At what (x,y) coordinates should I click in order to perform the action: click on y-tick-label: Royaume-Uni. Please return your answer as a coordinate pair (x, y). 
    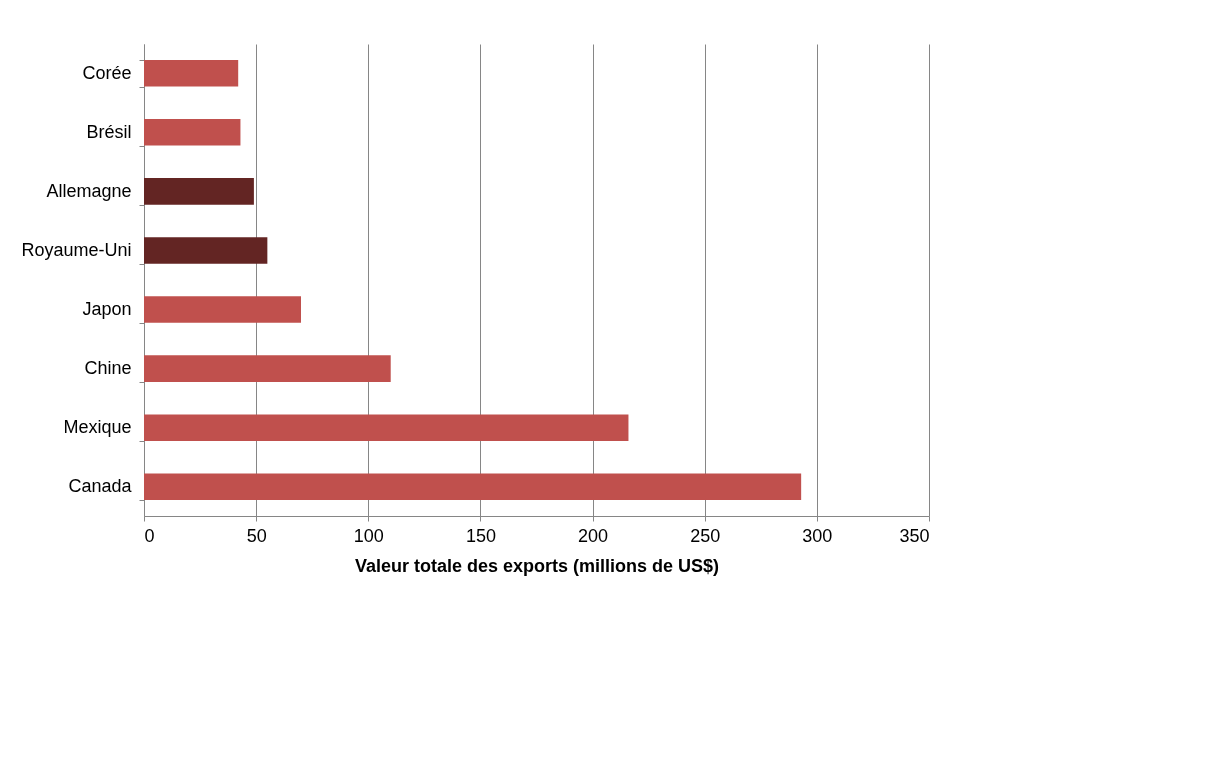
    Looking at the image, I should click on (76, 249).